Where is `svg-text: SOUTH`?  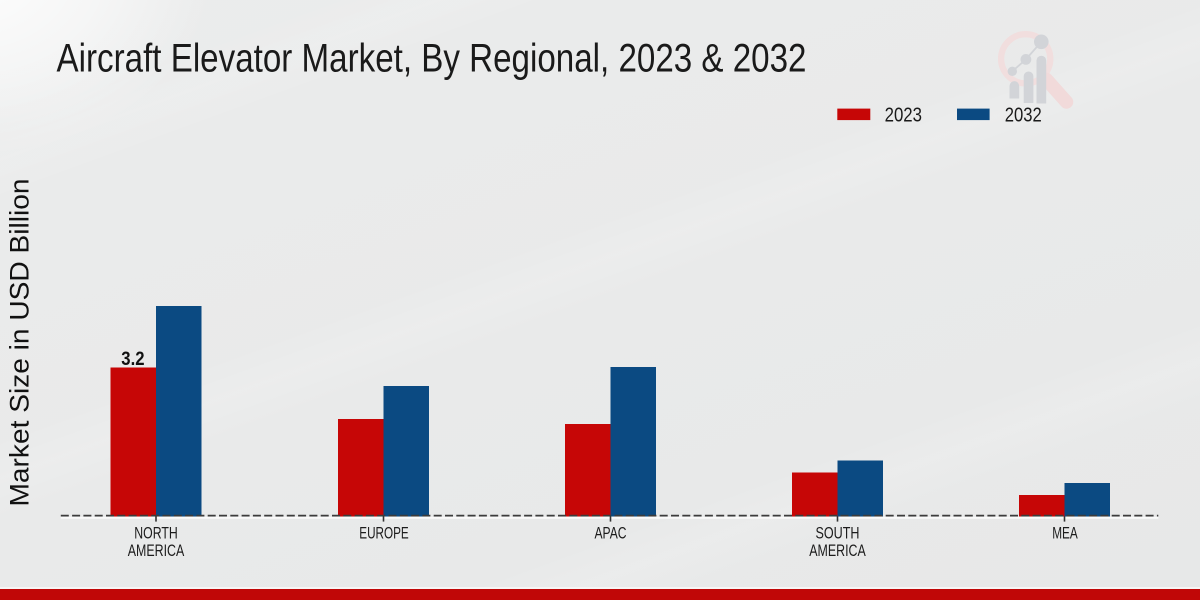 svg-text: SOUTH is located at coordinates (838, 532).